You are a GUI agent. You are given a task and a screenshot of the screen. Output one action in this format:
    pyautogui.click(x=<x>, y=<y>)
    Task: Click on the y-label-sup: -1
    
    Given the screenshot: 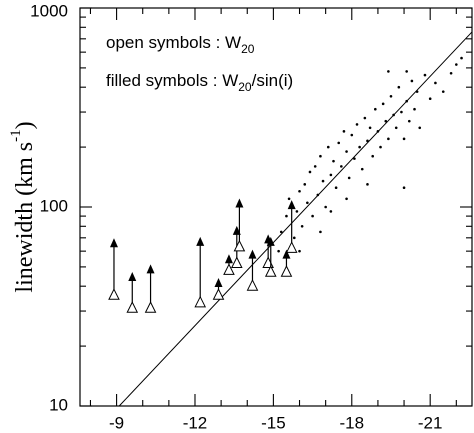 What is the action you would take?
    pyautogui.click(x=16, y=135)
    